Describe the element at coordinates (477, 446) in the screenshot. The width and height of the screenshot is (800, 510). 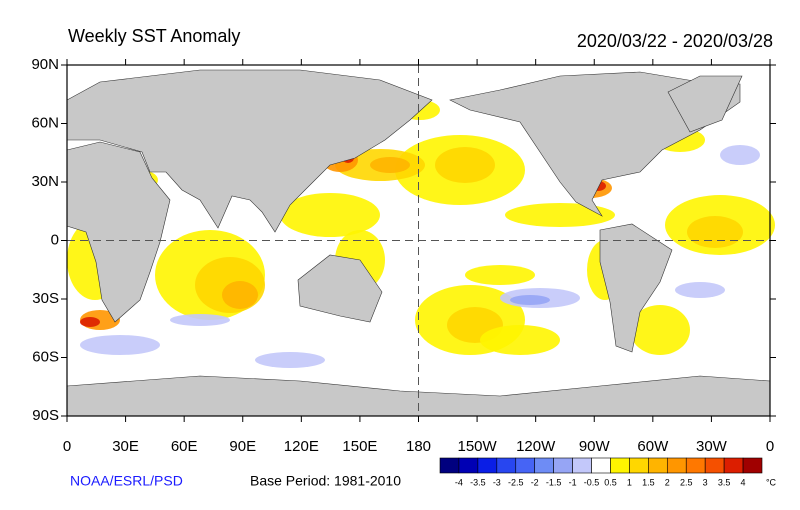
I see `lon-tick-label: 150W` at that location.